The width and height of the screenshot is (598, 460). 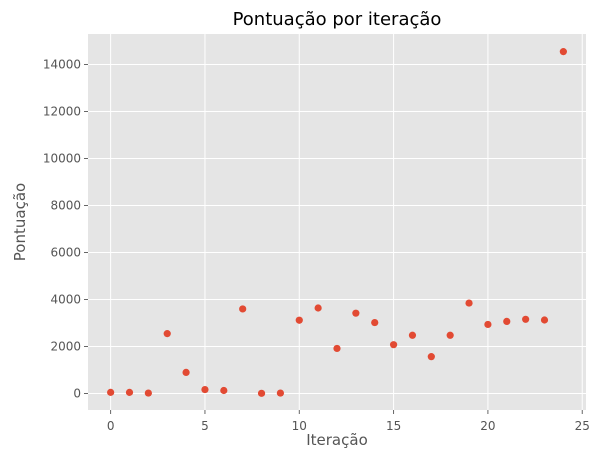 I want to click on x-axis-label: Iteração, so click(x=337, y=440).